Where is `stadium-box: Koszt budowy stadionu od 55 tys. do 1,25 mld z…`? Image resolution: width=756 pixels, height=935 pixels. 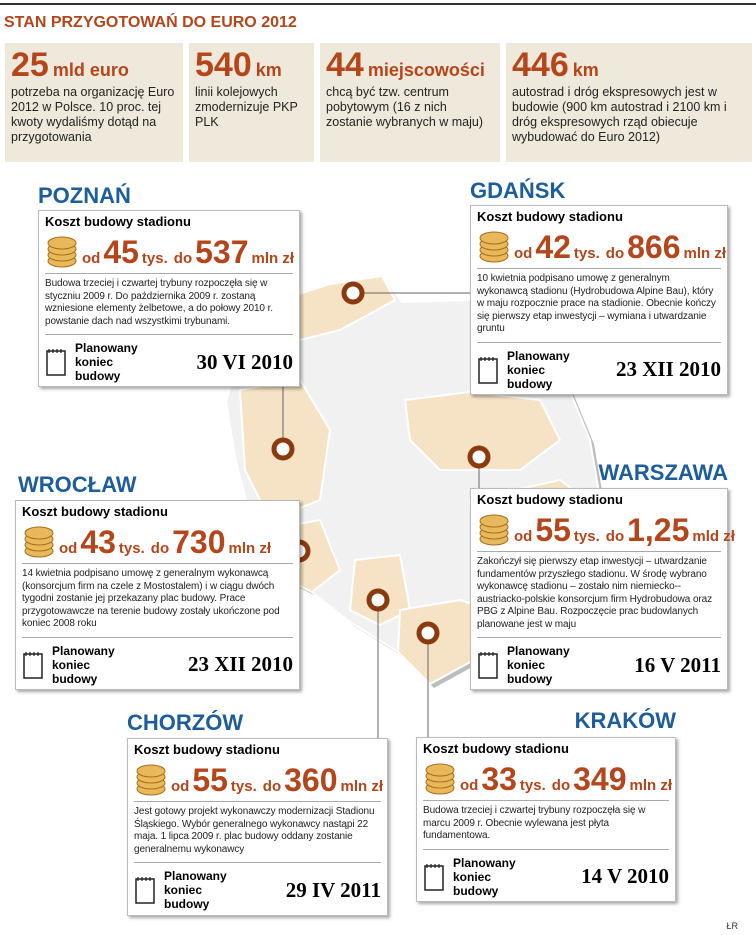 stadium-box: Koszt budowy stadionu od 55 tys. do 1,25 mld z… is located at coordinates (602, 589).